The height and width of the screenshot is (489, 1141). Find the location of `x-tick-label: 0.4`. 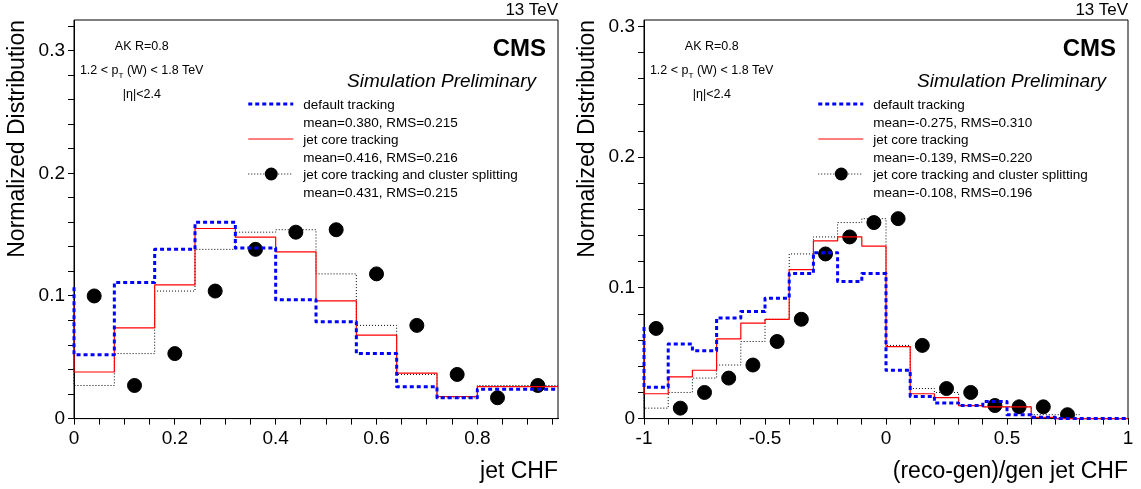

x-tick-label: 0.4 is located at coordinates (276, 438).